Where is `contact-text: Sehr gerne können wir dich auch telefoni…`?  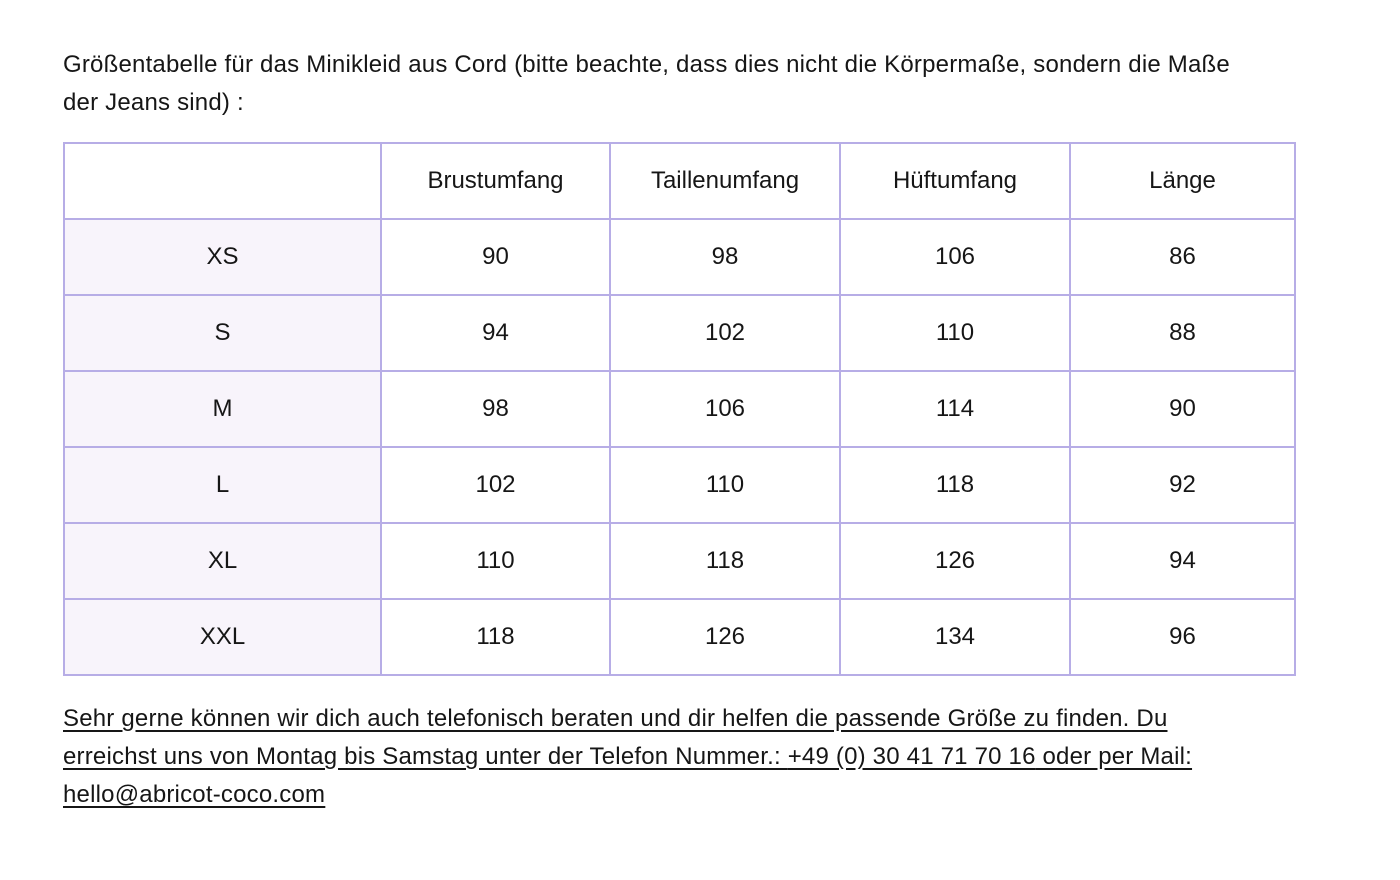 contact-text: Sehr gerne können wir dich auch telefoni… is located at coordinates (648, 757).